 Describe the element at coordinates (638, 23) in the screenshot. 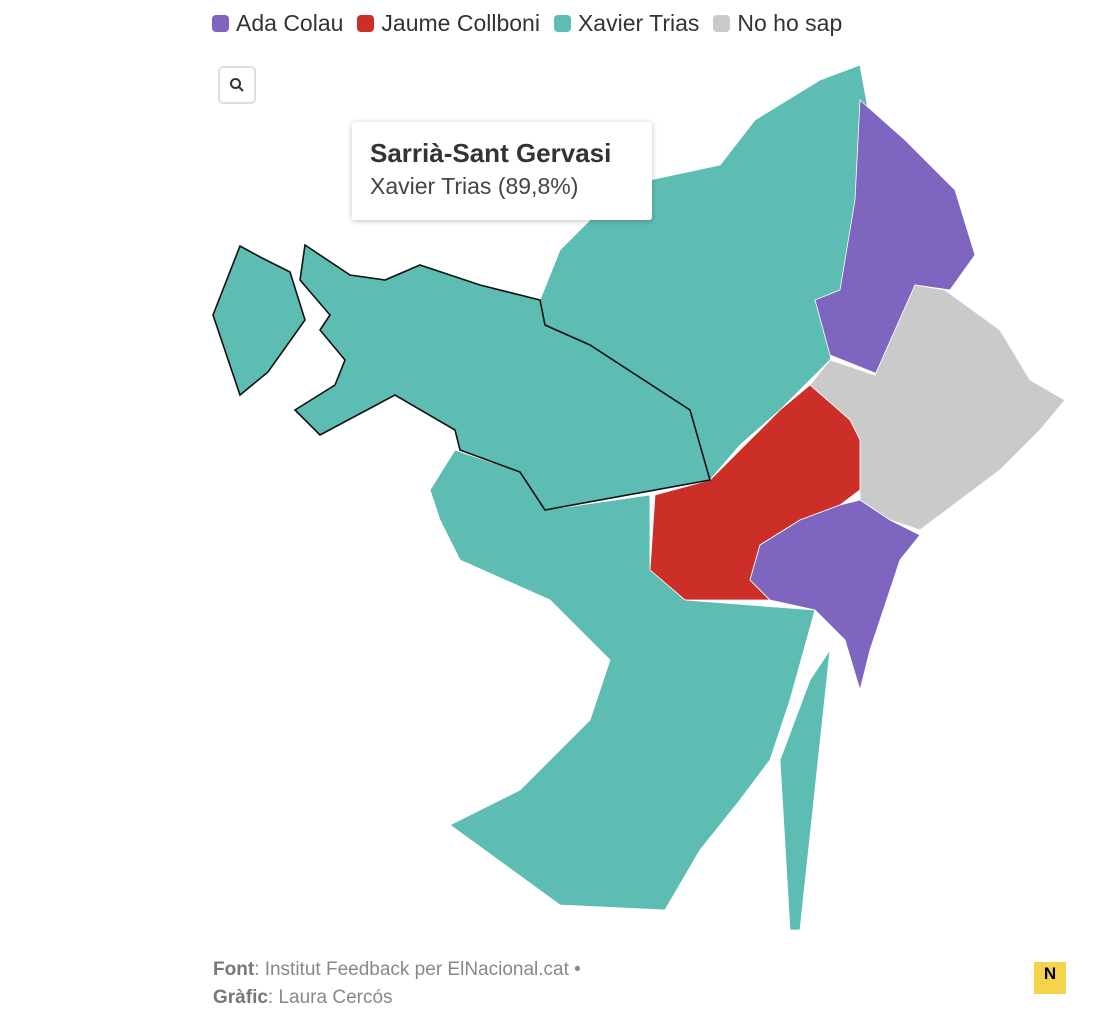

I see `legend-label: Xavier Trias` at that location.